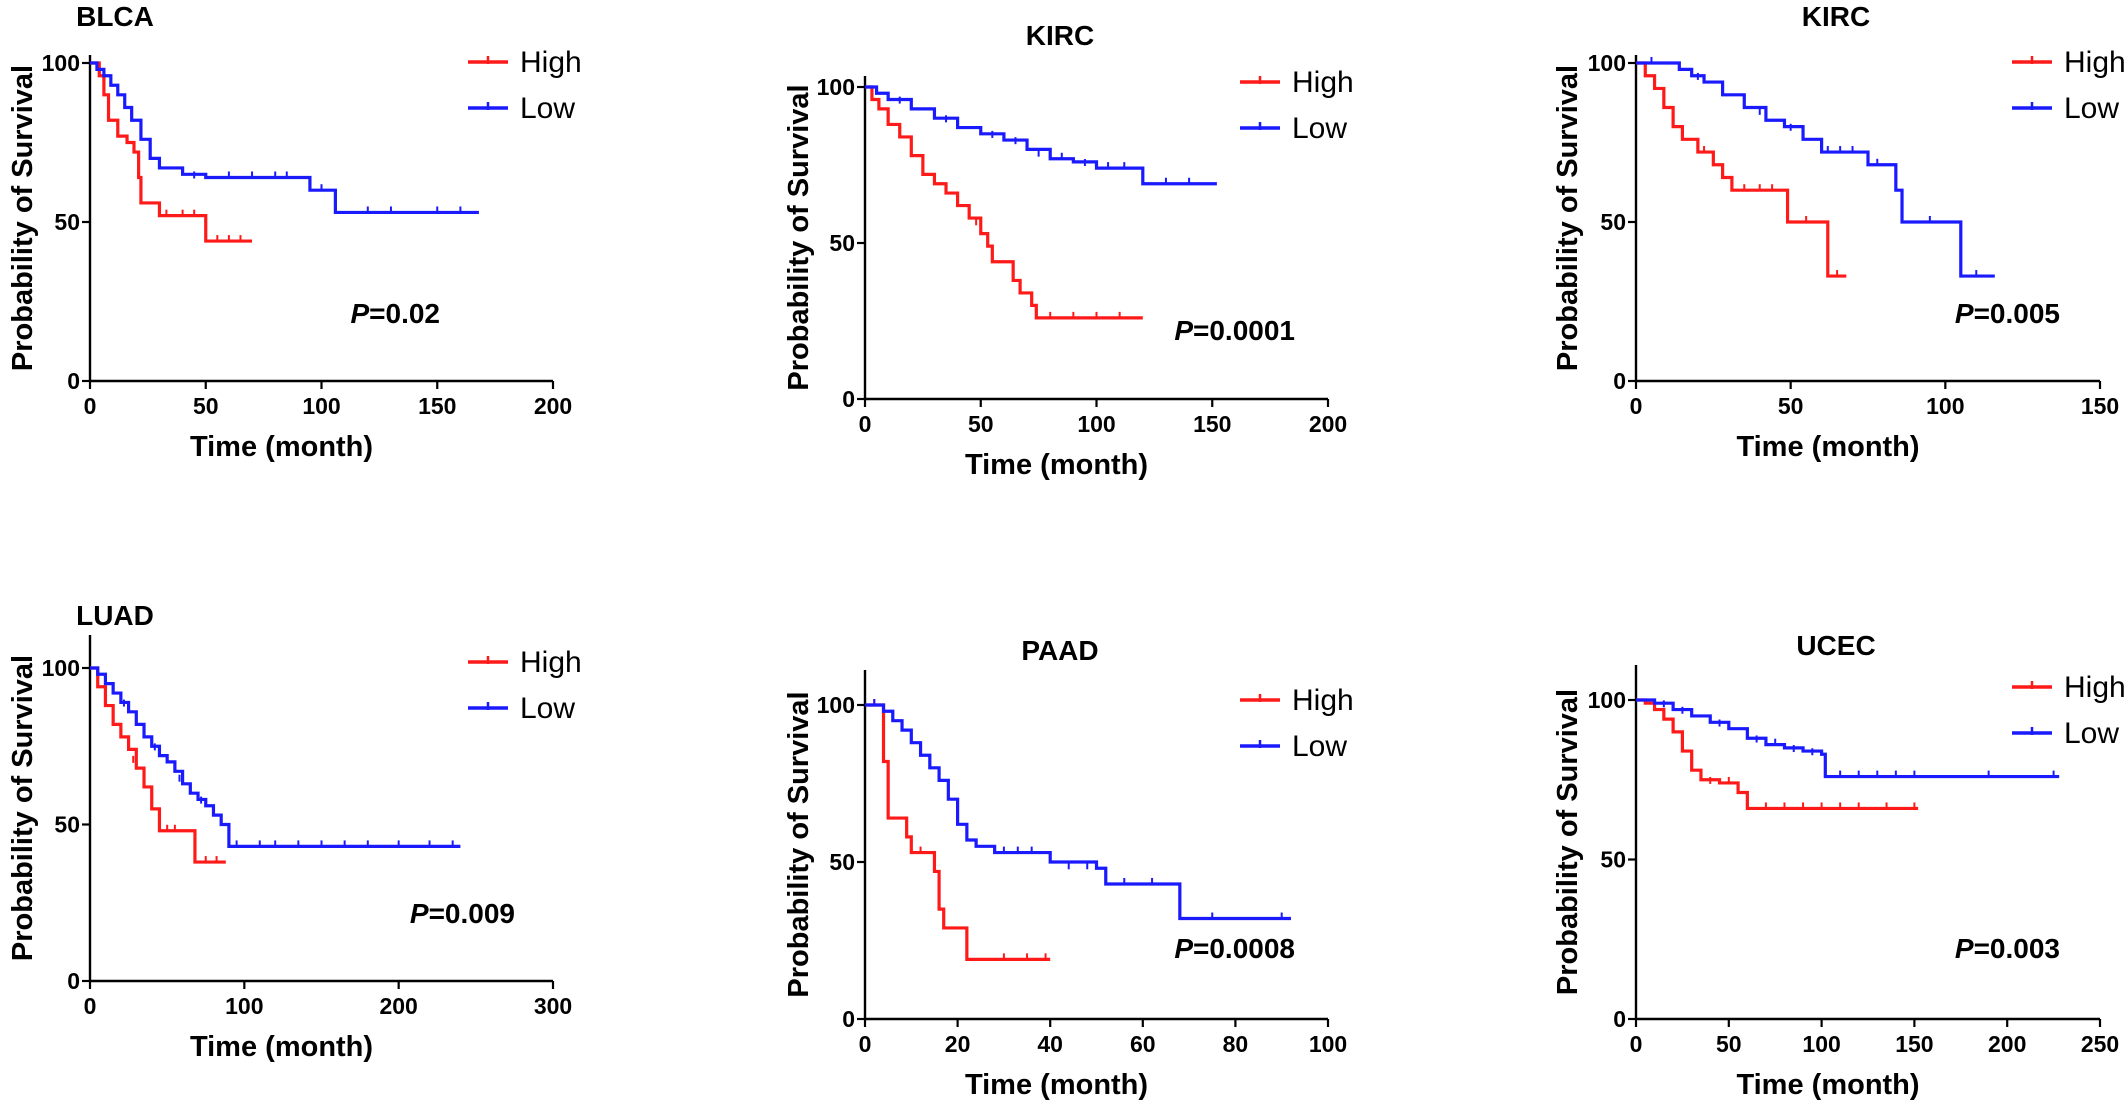 The width and height of the screenshot is (2128, 1111). What do you see at coordinates (1143, 1044) in the screenshot?
I see `x-tick-label: 60` at bounding box center [1143, 1044].